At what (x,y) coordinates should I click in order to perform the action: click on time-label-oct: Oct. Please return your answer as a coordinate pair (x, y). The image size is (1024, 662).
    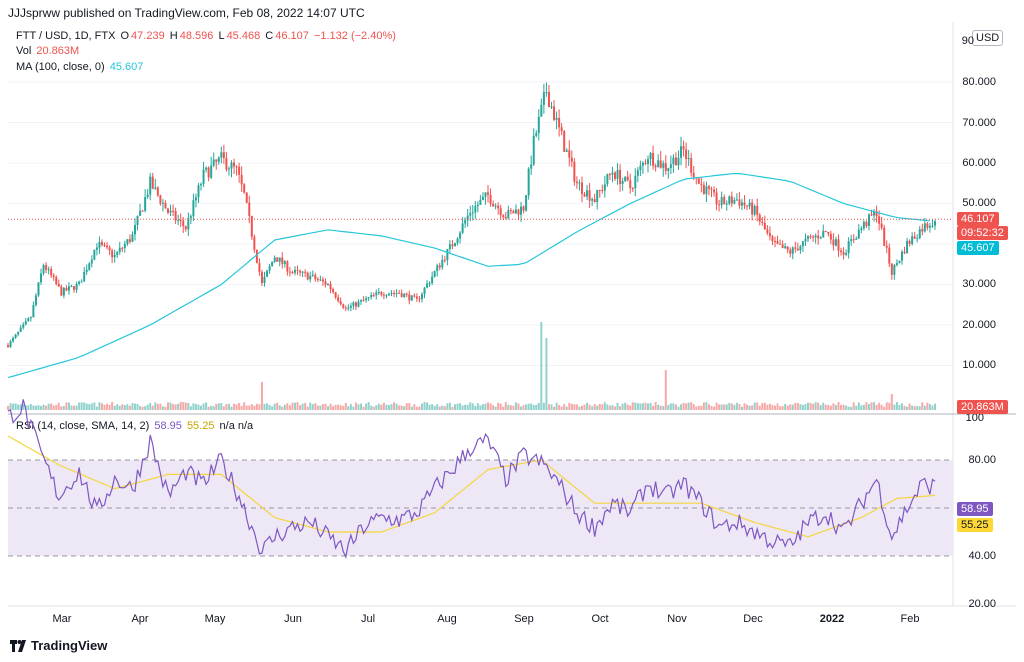
    Looking at the image, I should click on (600, 619).